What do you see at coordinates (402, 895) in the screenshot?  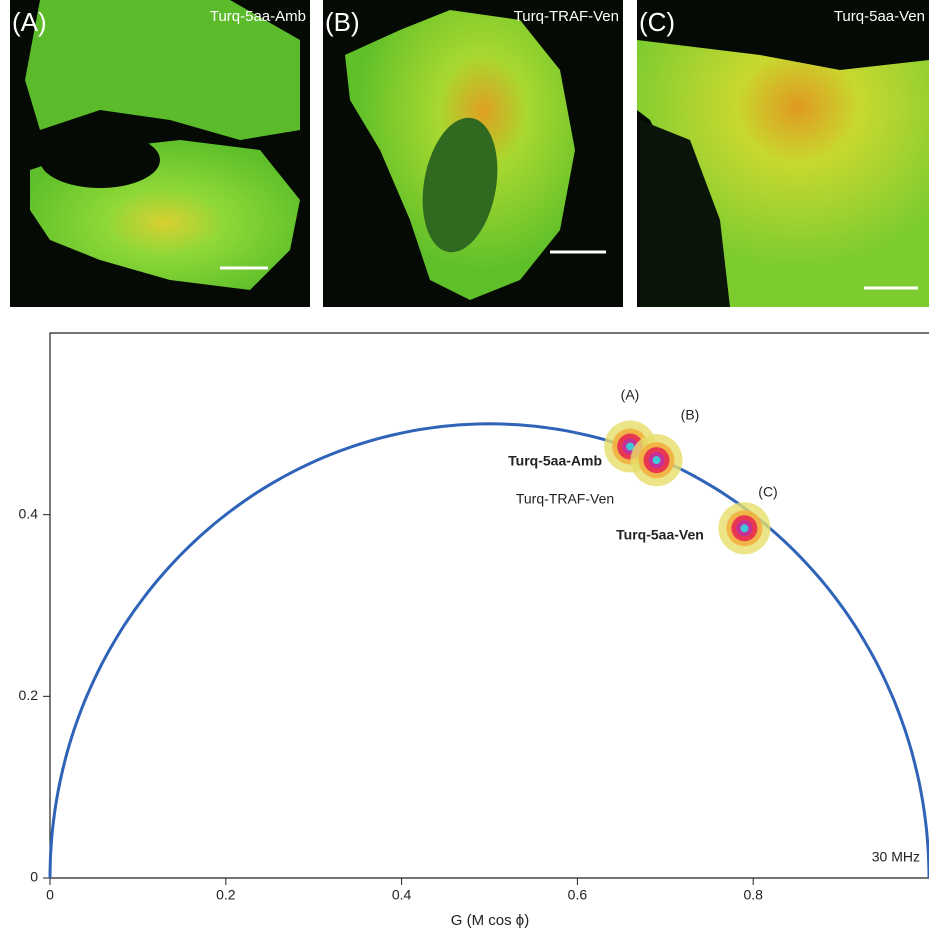 I see `x-tick-label: 0.4` at bounding box center [402, 895].